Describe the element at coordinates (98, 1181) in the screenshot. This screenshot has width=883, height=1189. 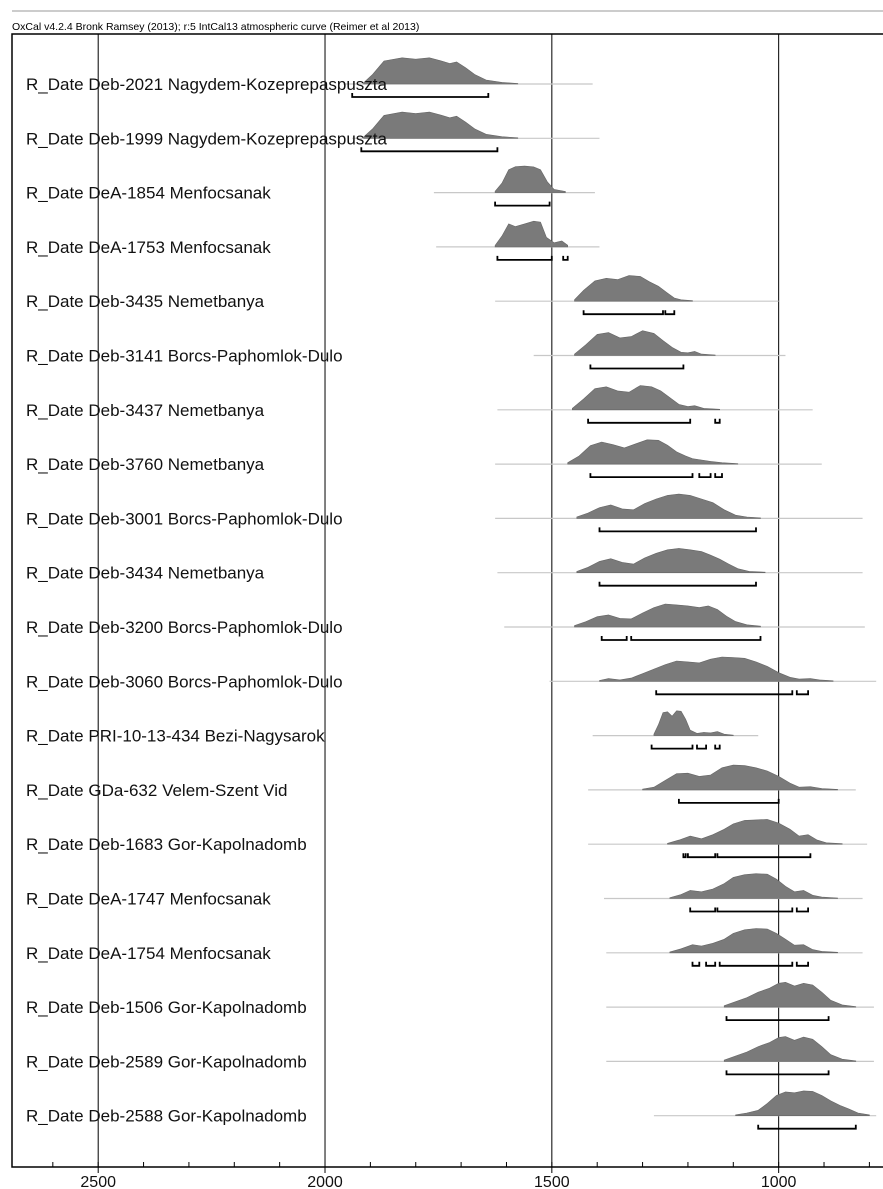
I see `x-tick-label: 2500` at that location.